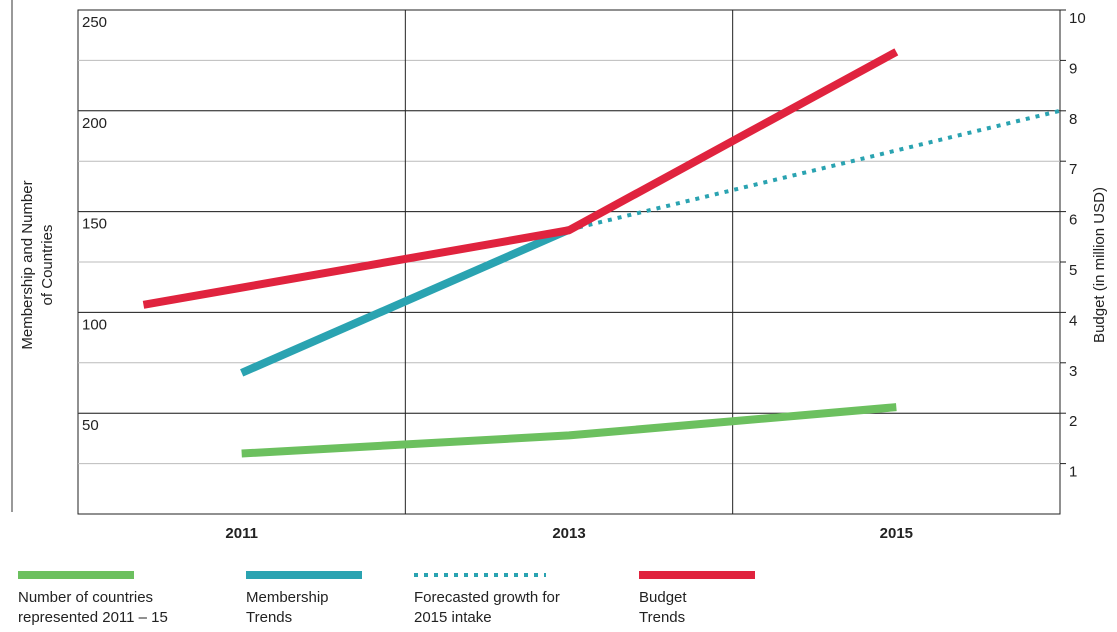 This screenshot has height=632, width=1117. What do you see at coordinates (287, 607) in the screenshot?
I see `legend-label: Membership Trends` at bounding box center [287, 607].